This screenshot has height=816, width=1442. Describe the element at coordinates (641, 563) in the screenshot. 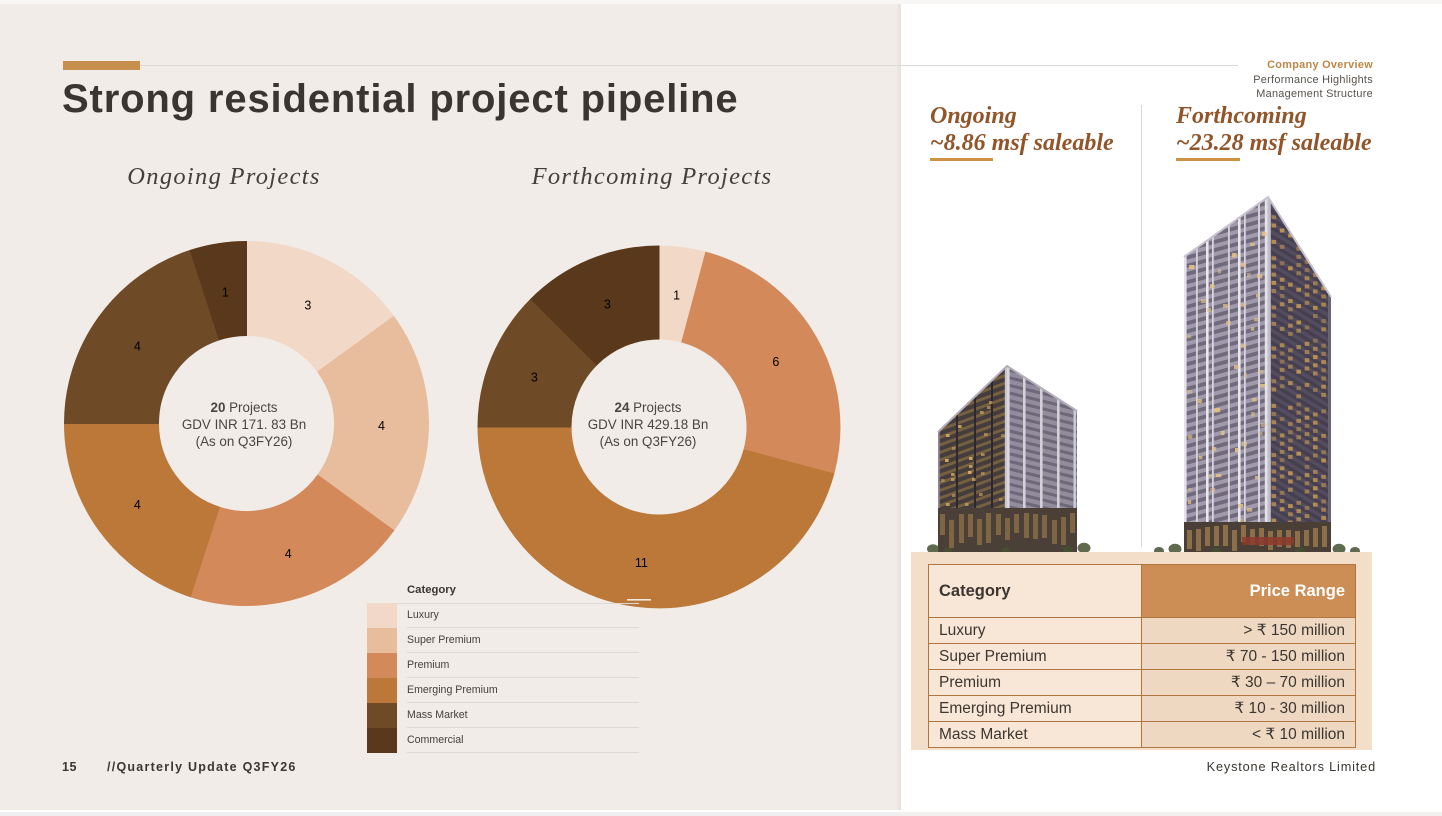

I see `svg-text: 11` at that location.